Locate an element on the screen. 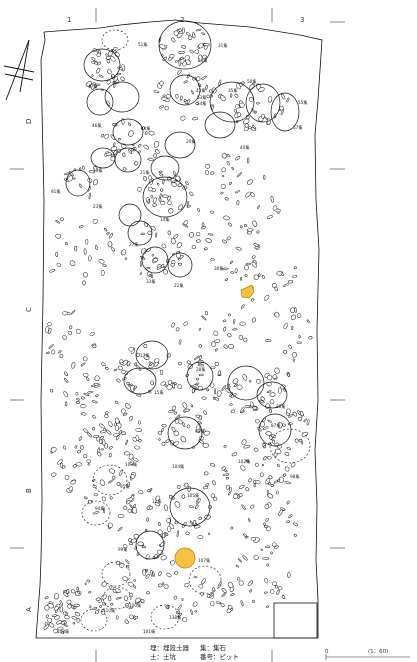 This screenshot has width=417, height=662. feature-label: 102集 is located at coordinates (244, 461).